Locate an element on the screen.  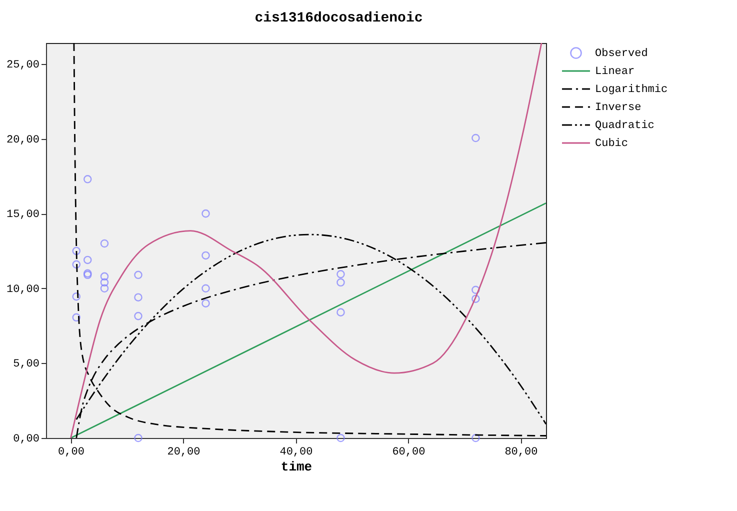
y-tick-label: 15,00 is located at coordinates (23, 215).